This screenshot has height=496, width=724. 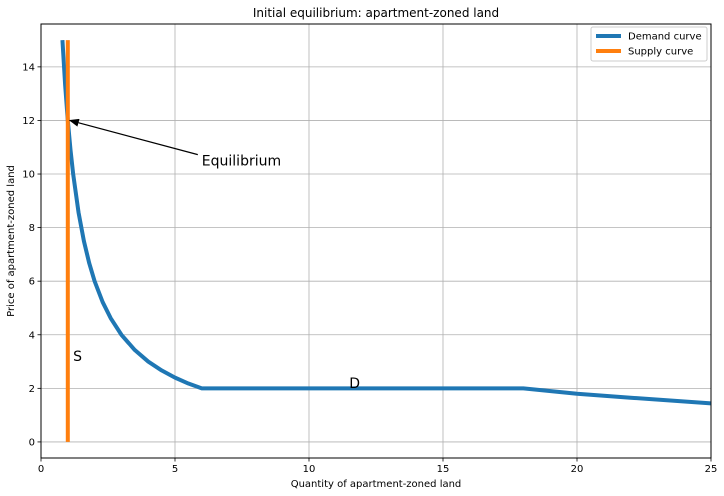 I want to click on s-annotation: S, so click(x=77, y=357).